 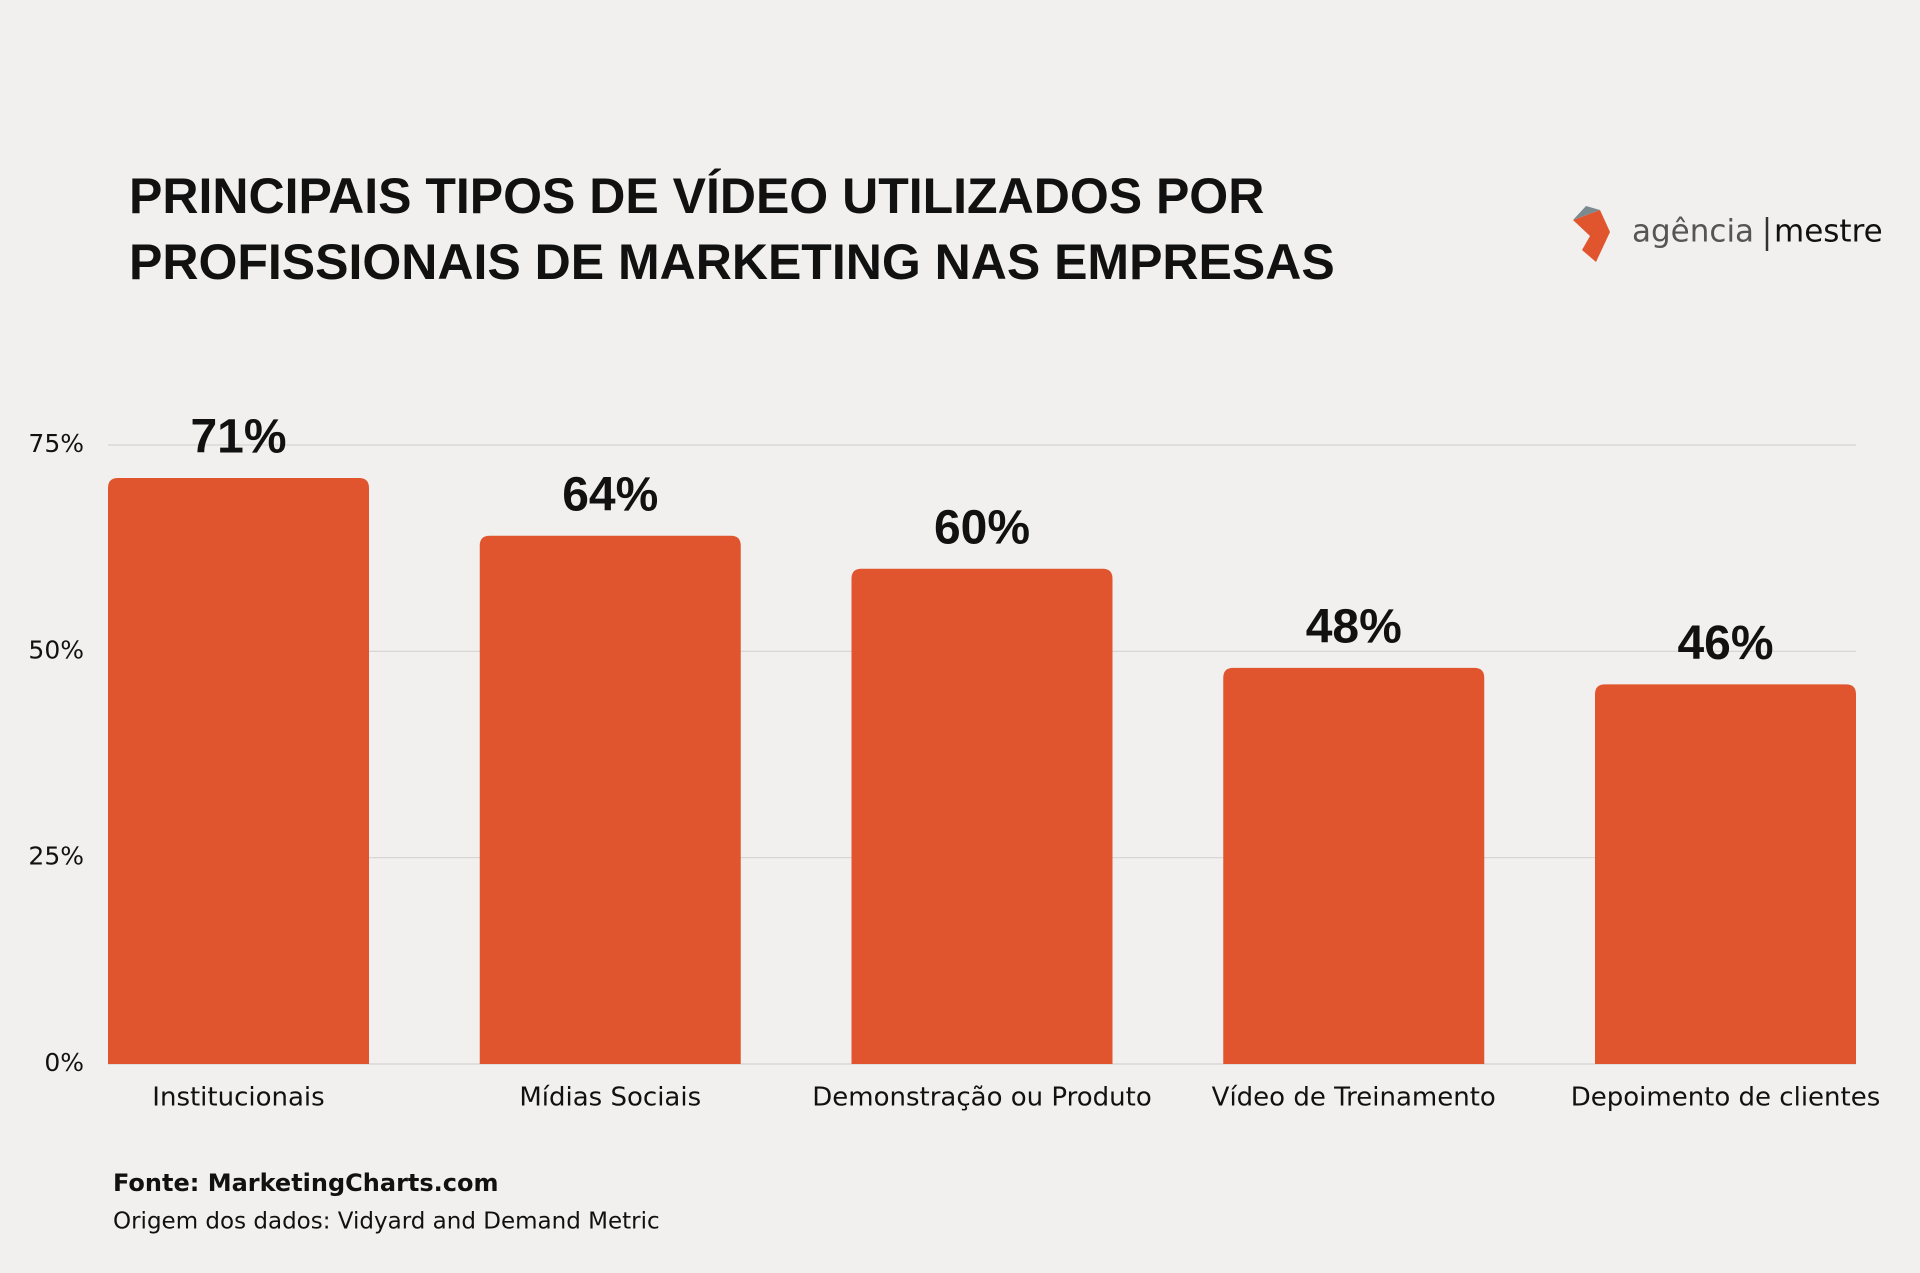 I want to click on value-label: 46%, so click(x=1725, y=643).